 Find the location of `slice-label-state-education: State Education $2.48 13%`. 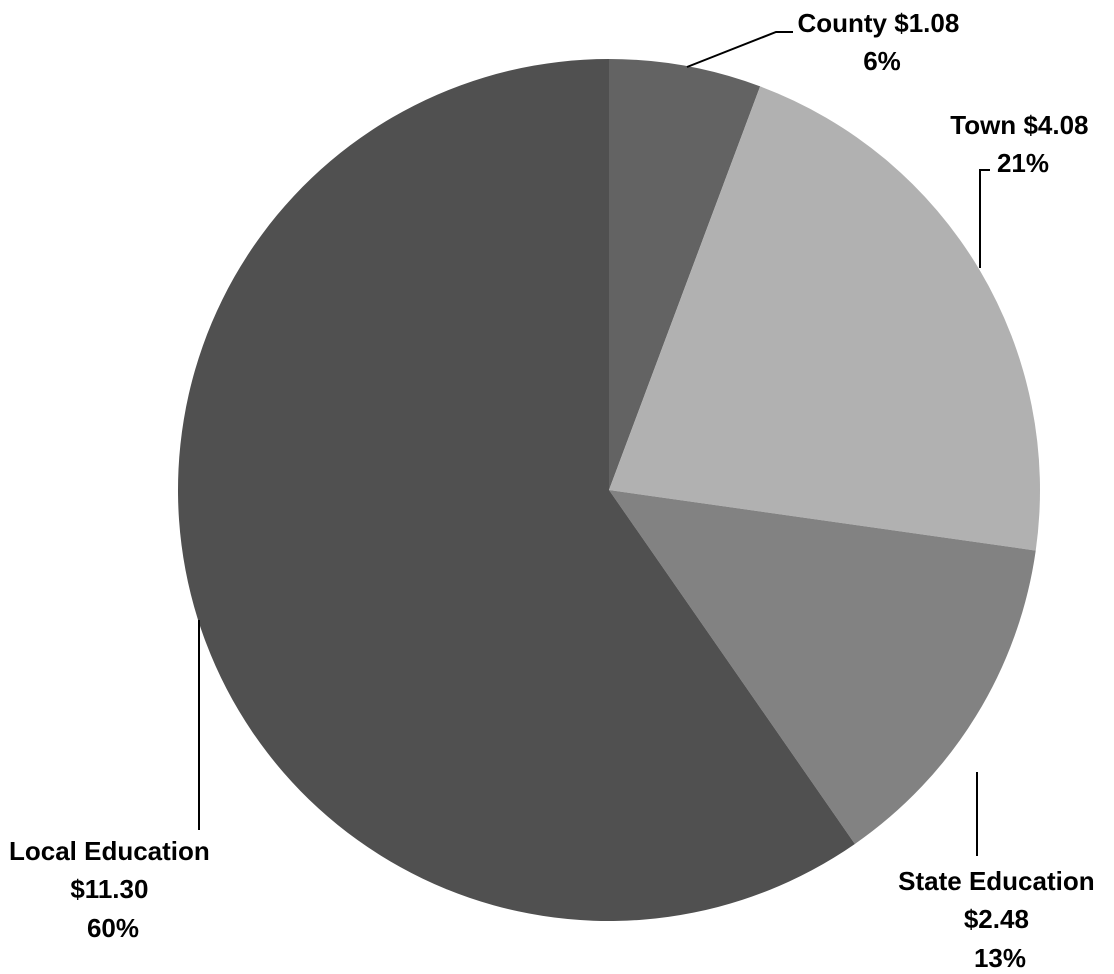

slice-label-state-education: State Education $2.48 13% is located at coordinates (1000, 919).